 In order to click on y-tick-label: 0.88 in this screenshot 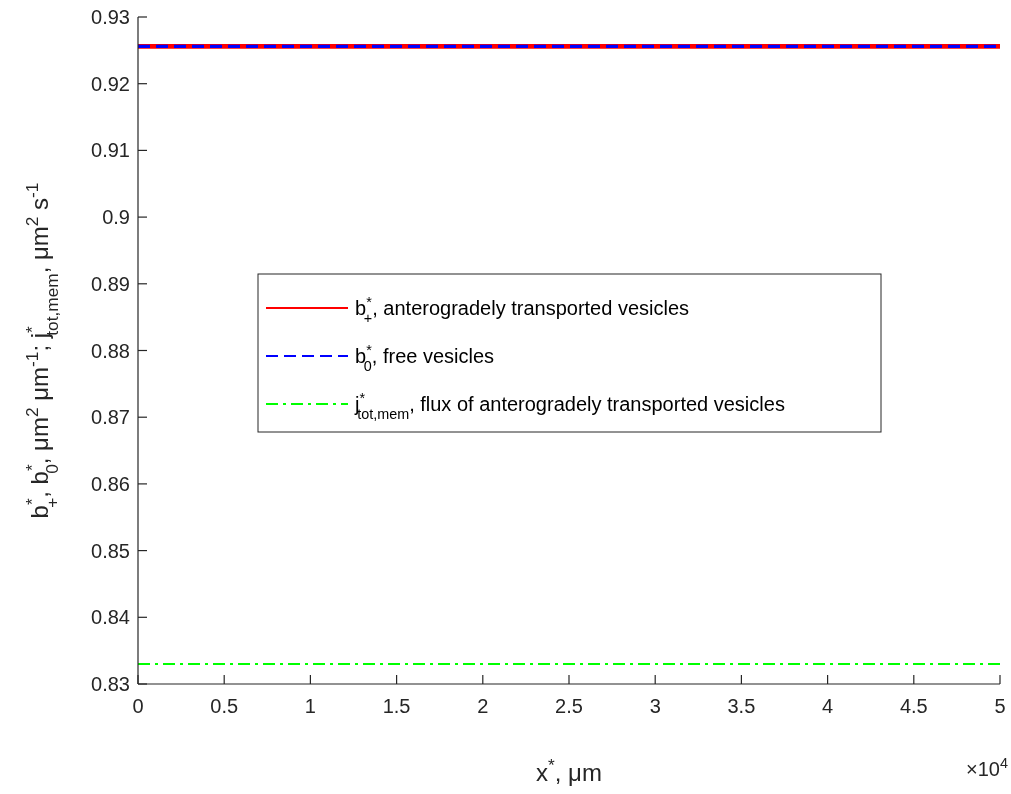, I will do `click(110, 350)`.